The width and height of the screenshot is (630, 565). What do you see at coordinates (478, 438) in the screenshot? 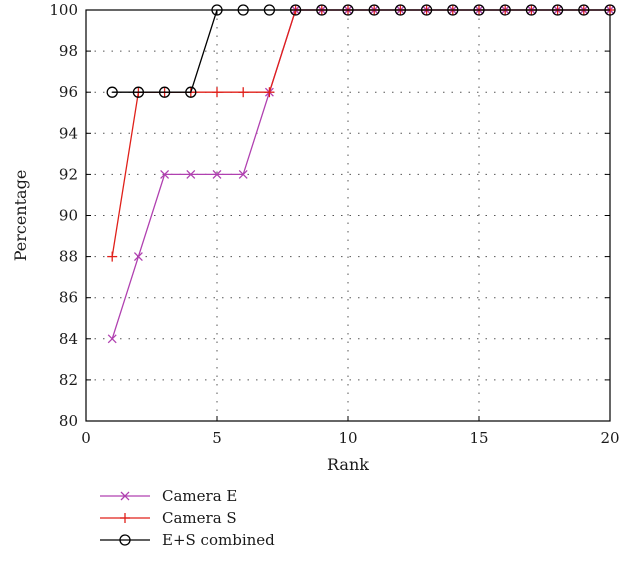
I see `x-tick-label: 15` at bounding box center [478, 438].